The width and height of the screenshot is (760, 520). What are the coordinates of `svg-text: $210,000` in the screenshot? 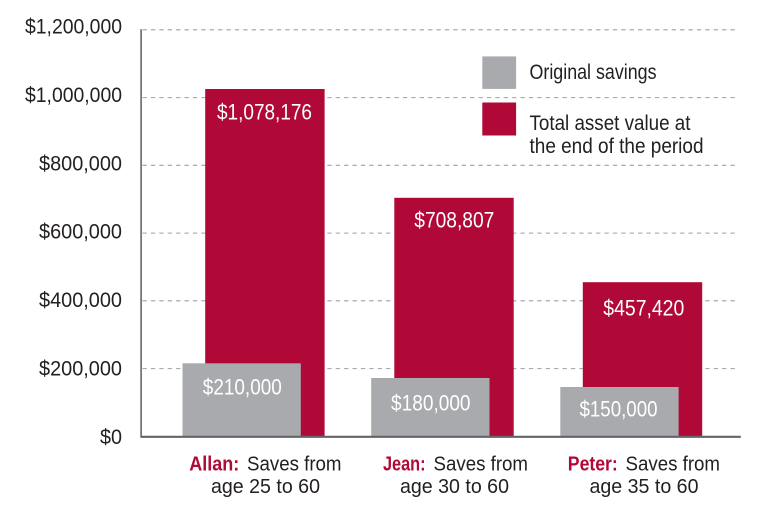 It's located at (242, 386).